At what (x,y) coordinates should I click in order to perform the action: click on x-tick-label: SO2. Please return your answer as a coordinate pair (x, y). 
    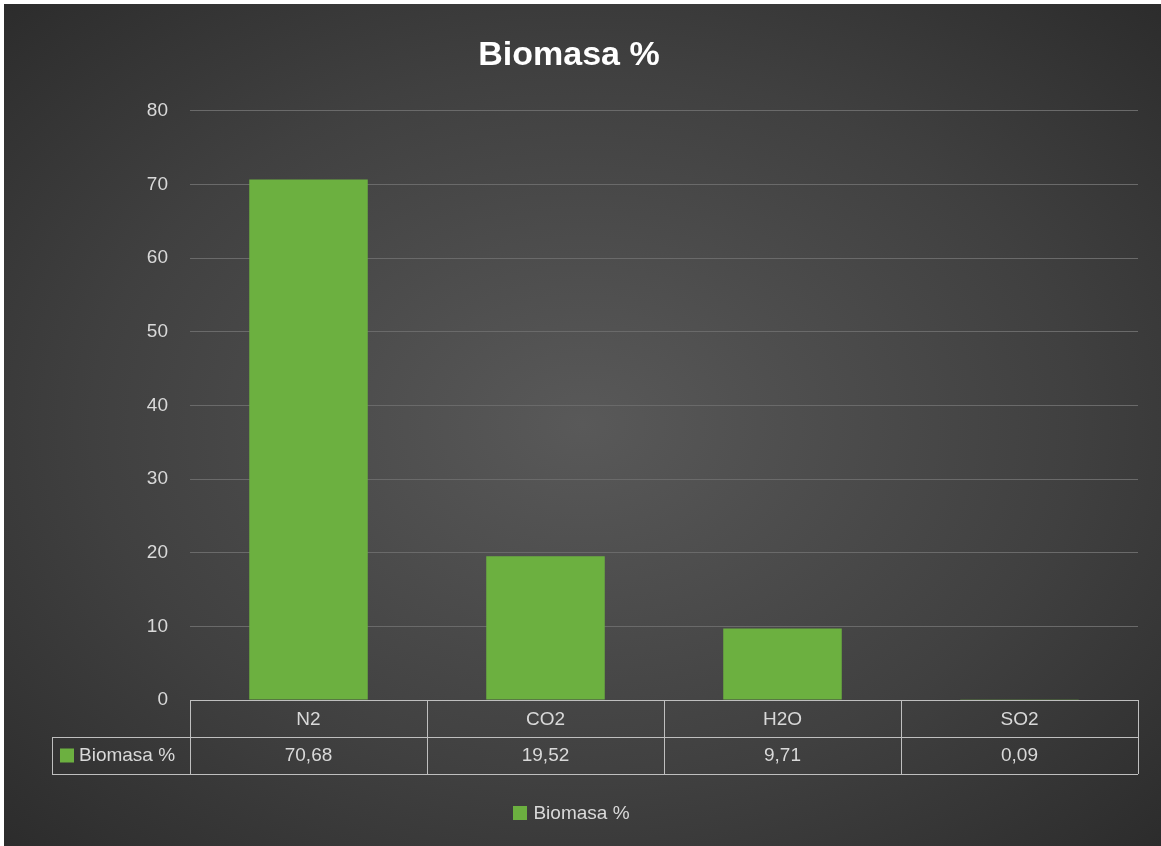
    Looking at the image, I should click on (1019, 718).